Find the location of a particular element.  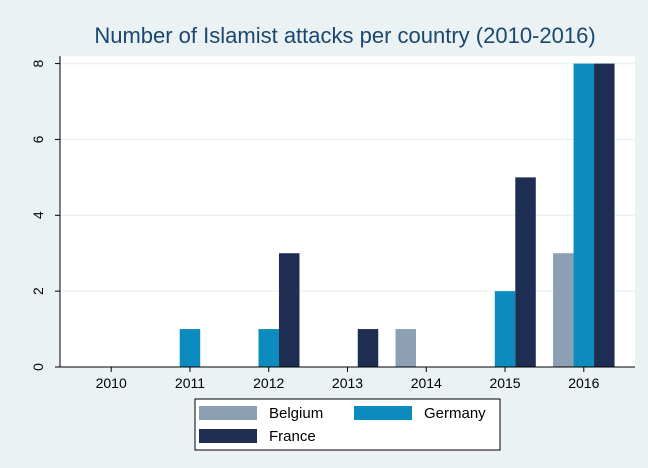

legend-swatch-belgium is located at coordinates (228, 413).